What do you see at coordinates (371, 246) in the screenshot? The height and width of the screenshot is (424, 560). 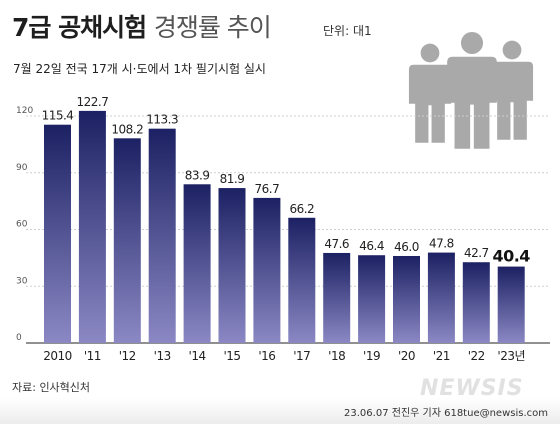 I see `data-label: 46.4` at bounding box center [371, 246].